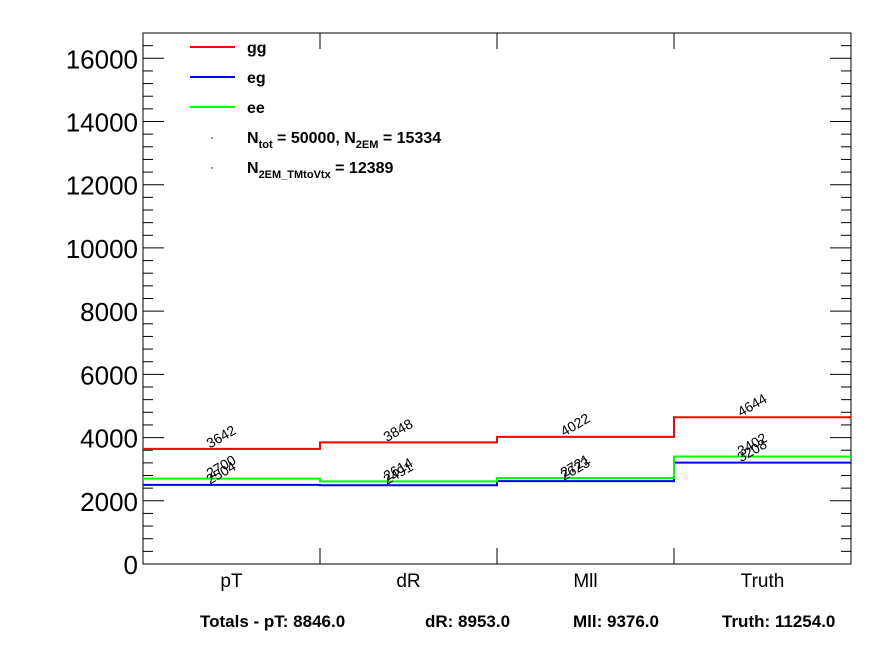 The height and width of the screenshot is (672, 896). I want to click on legend-label-eg: eg, so click(256, 78).